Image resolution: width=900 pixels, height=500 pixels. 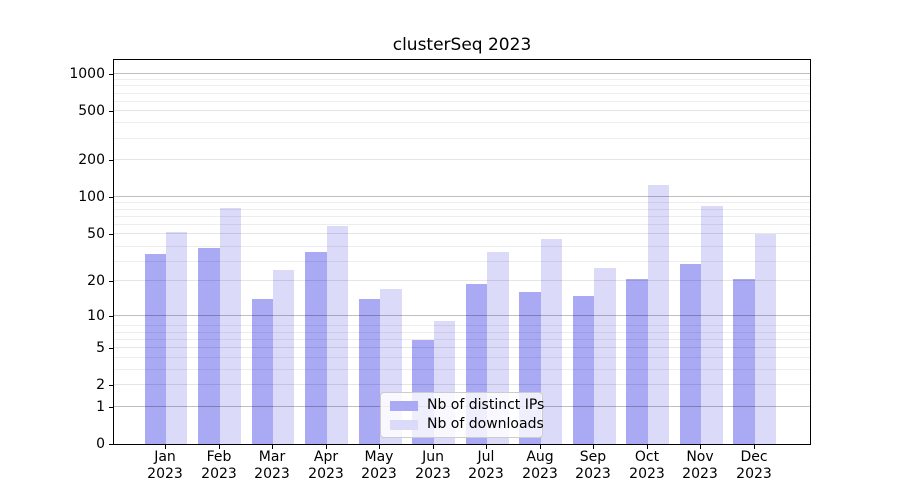 I want to click on x-tick-label: Feb 2023, so click(x=219, y=465).